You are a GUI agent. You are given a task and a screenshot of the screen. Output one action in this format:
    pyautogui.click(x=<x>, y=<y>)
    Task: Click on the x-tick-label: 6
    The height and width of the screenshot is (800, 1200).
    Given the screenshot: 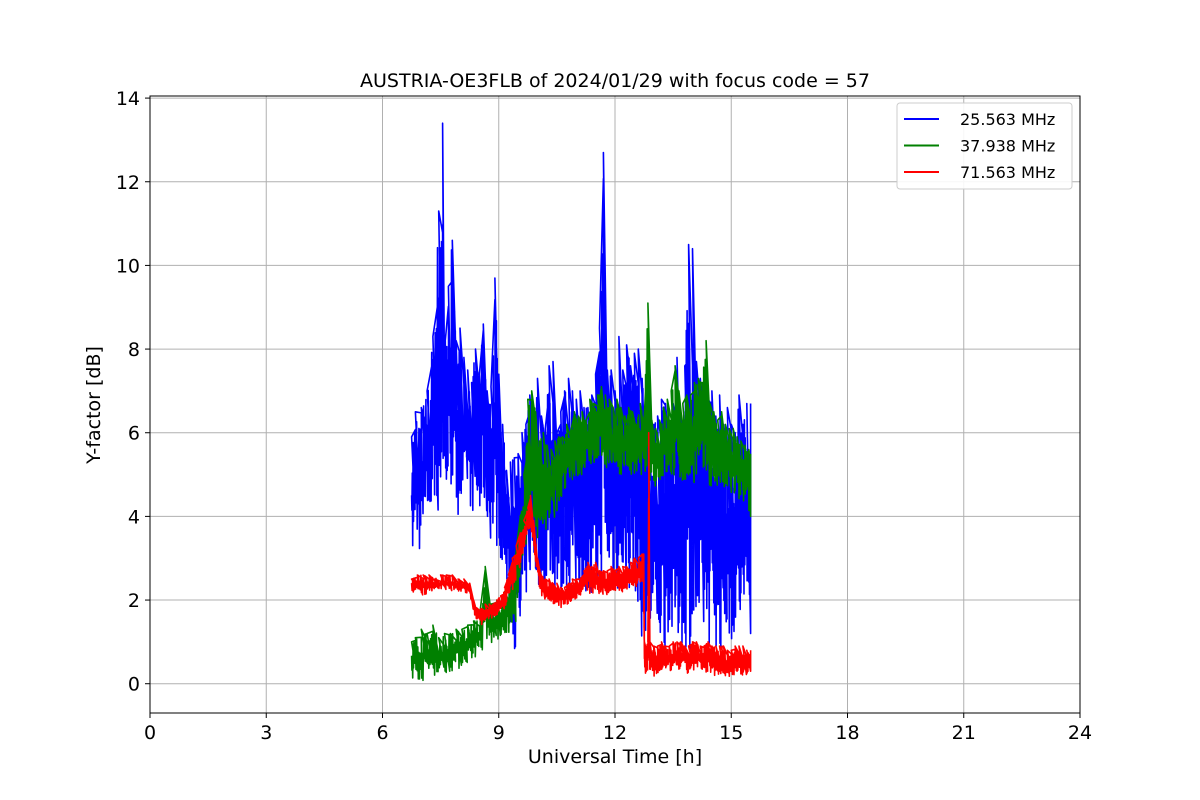 What is the action you would take?
    pyautogui.click(x=382, y=733)
    